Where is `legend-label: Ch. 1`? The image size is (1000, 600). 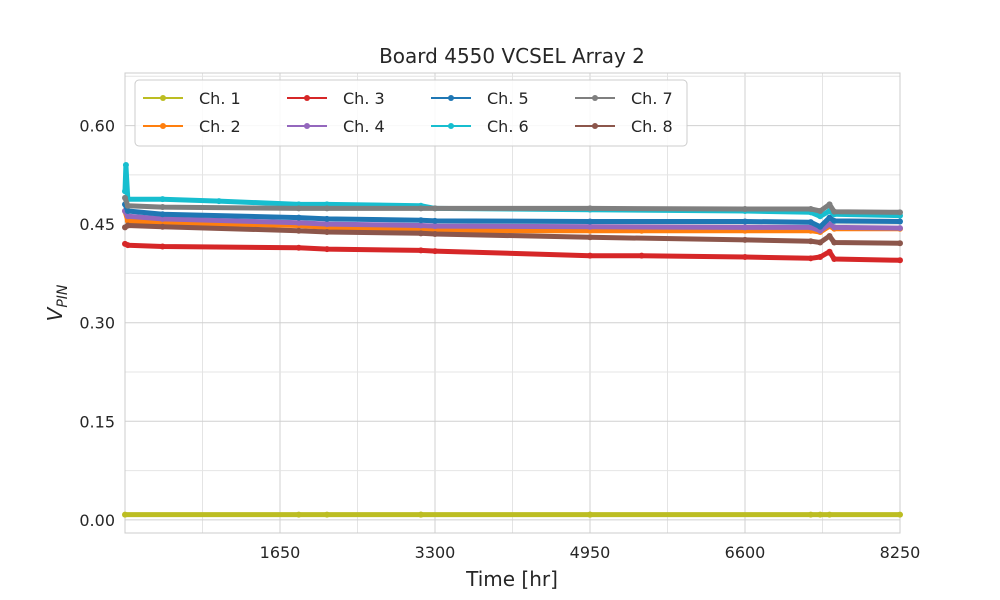
legend-label: Ch. 1 is located at coordinates (220, 98).